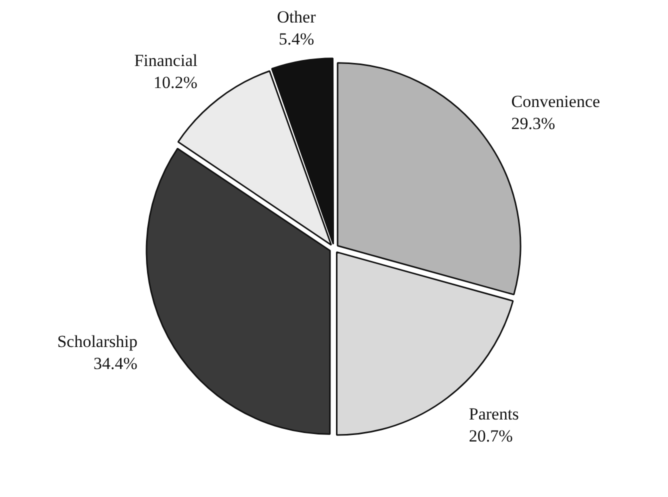 Image resolution: width=668 pixels, height=497 pixels. Describe the element at coordinates (176, 82) in the screenshot. I see `data-label: 10.2%` at that location.